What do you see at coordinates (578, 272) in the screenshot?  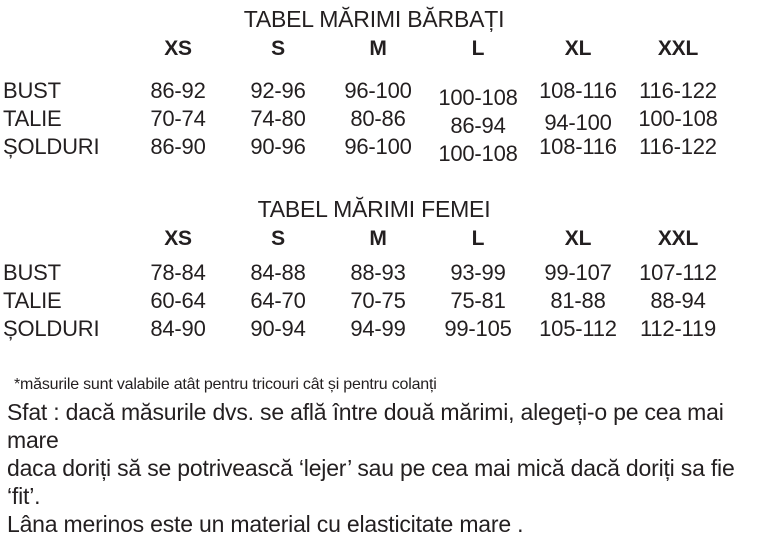 I see `size-range-cell: 99-107` at bounding box center [578, 272].